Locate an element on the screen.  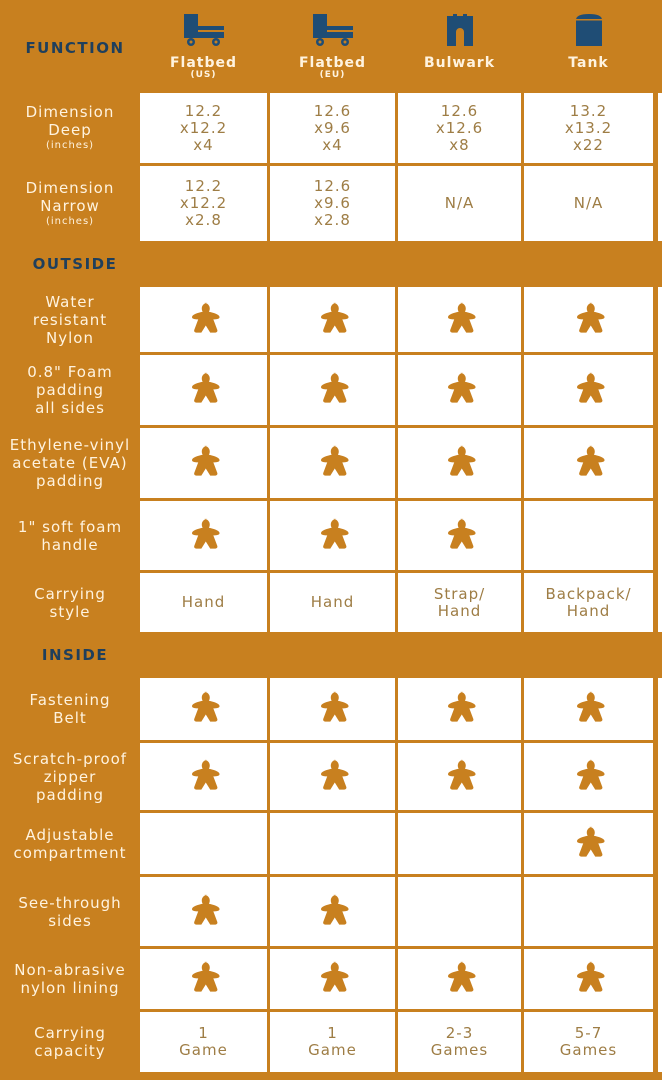
row-label: 1" soft foam handle is located at coordinates (70, 535).